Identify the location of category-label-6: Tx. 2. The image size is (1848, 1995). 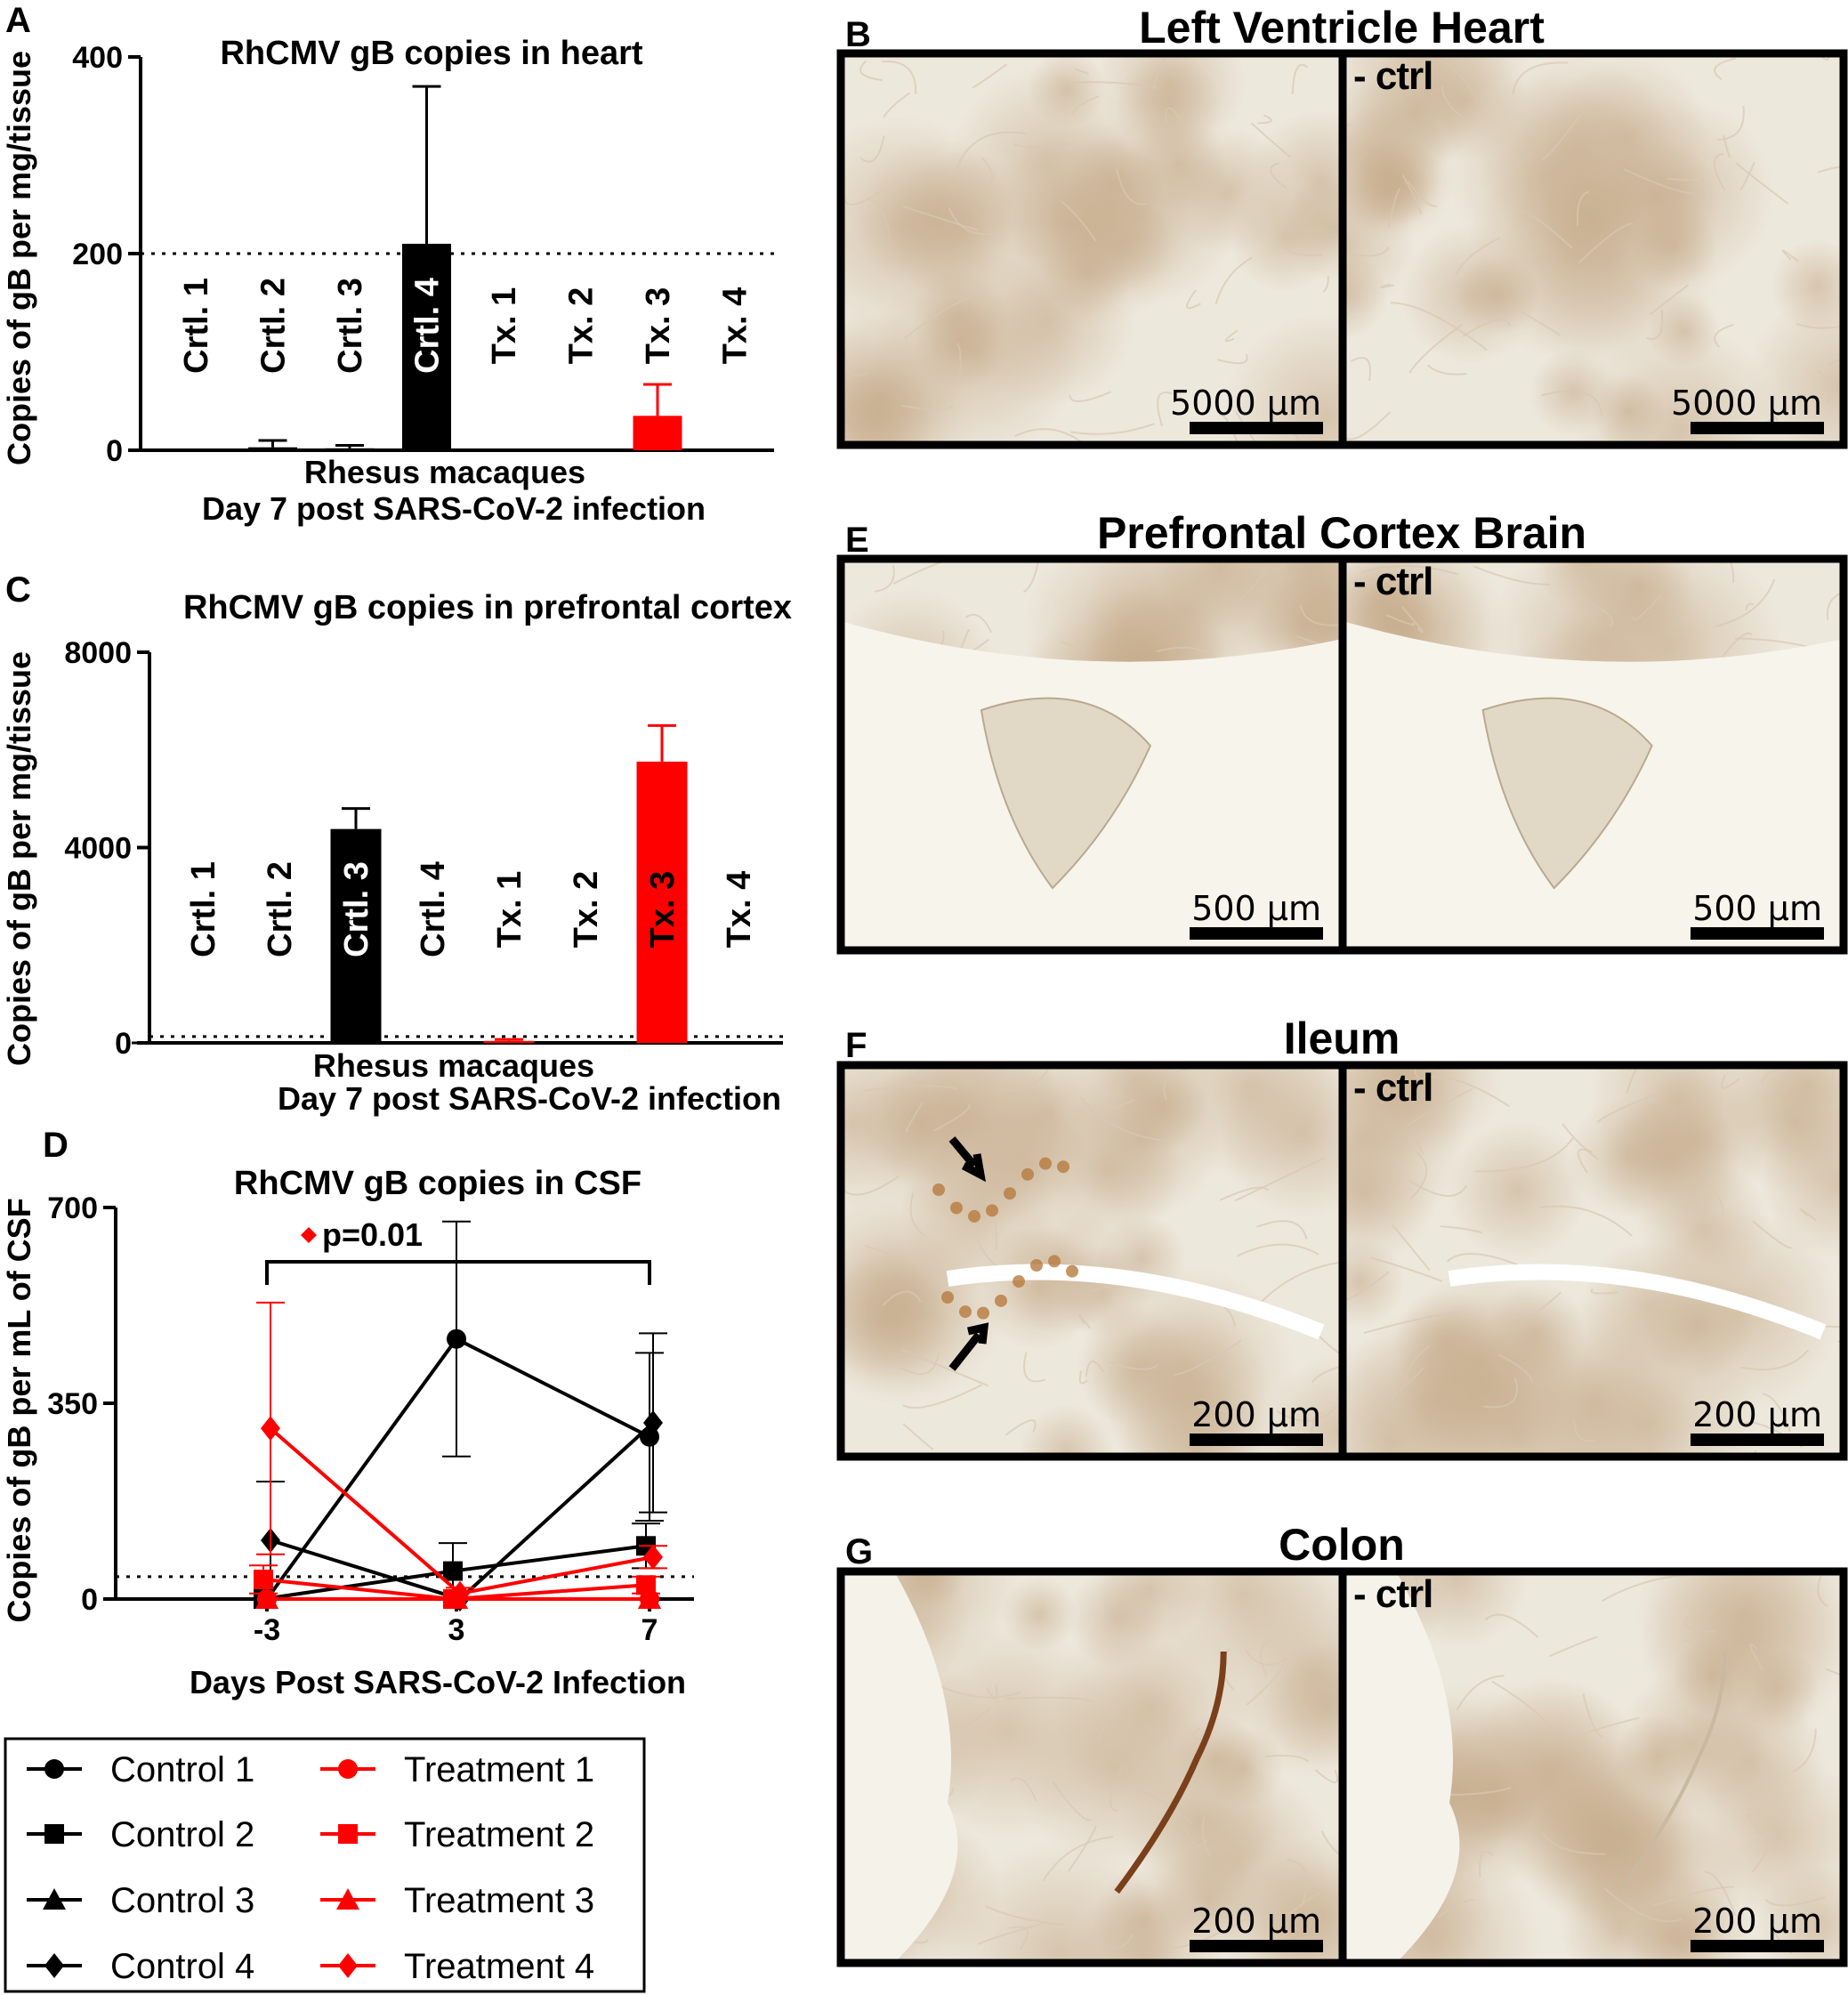
(582, 326).